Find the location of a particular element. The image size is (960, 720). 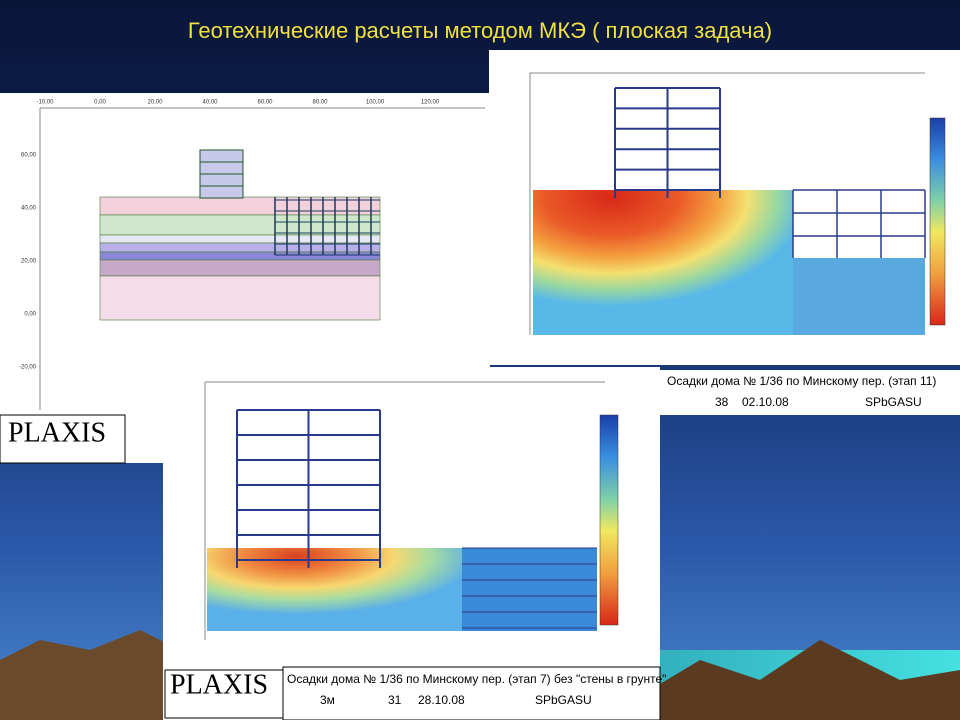

logo-box is located at coordinates (63, 439).